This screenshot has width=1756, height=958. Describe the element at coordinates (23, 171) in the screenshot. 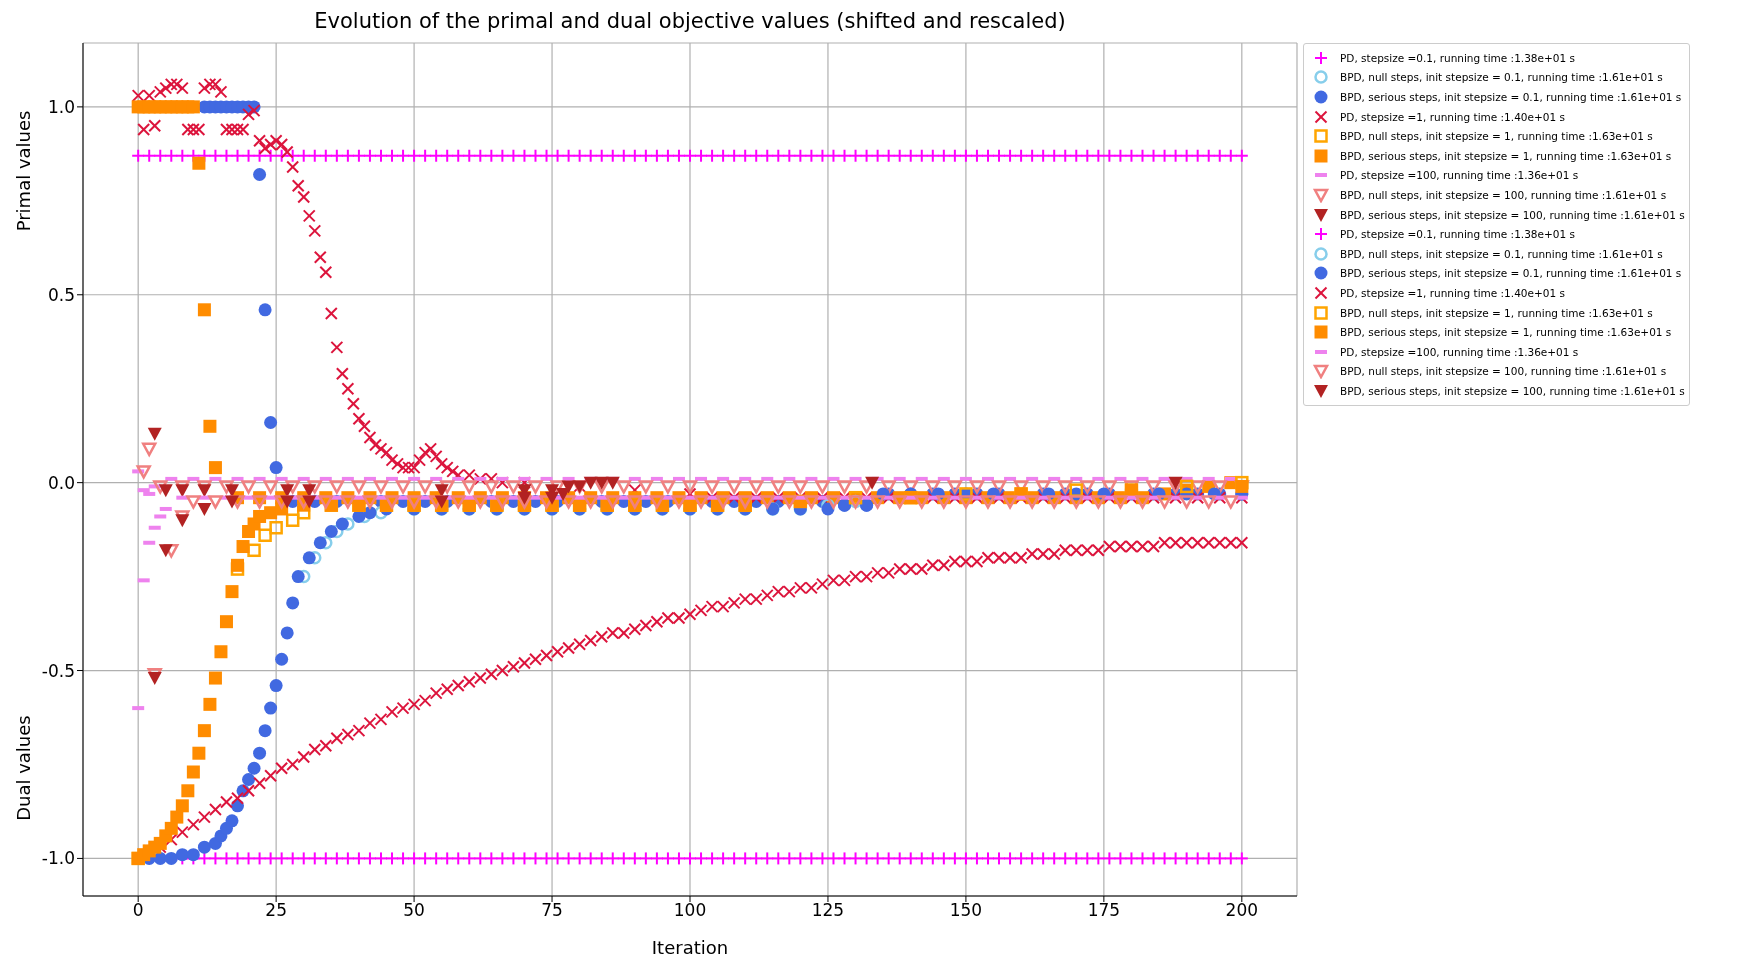

I see `y-axis-title: Primal values` at that location.